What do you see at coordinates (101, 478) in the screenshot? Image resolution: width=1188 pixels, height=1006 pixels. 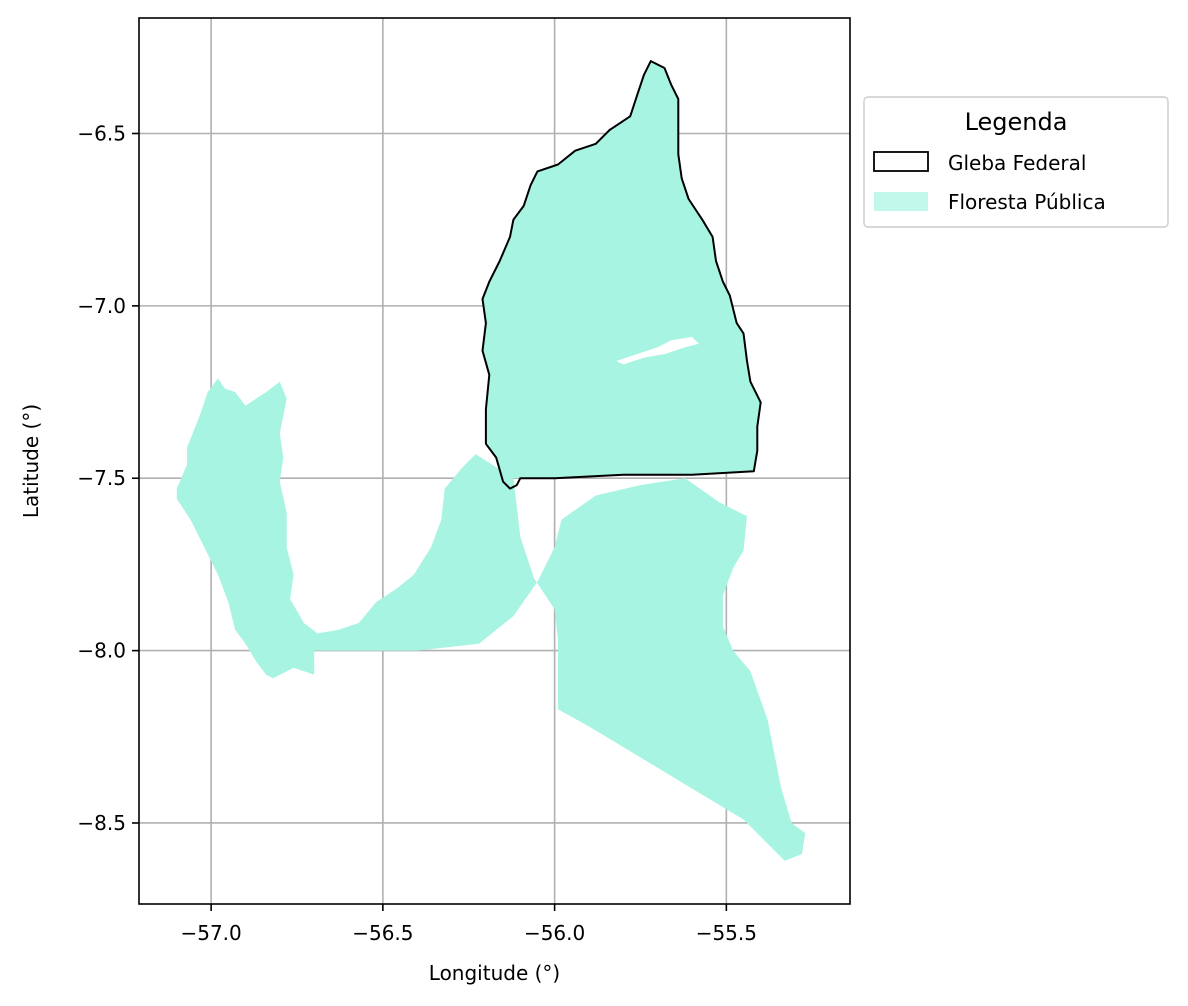 I see `y-tick-label-2: −7.5` at bounding box center [101, 478].